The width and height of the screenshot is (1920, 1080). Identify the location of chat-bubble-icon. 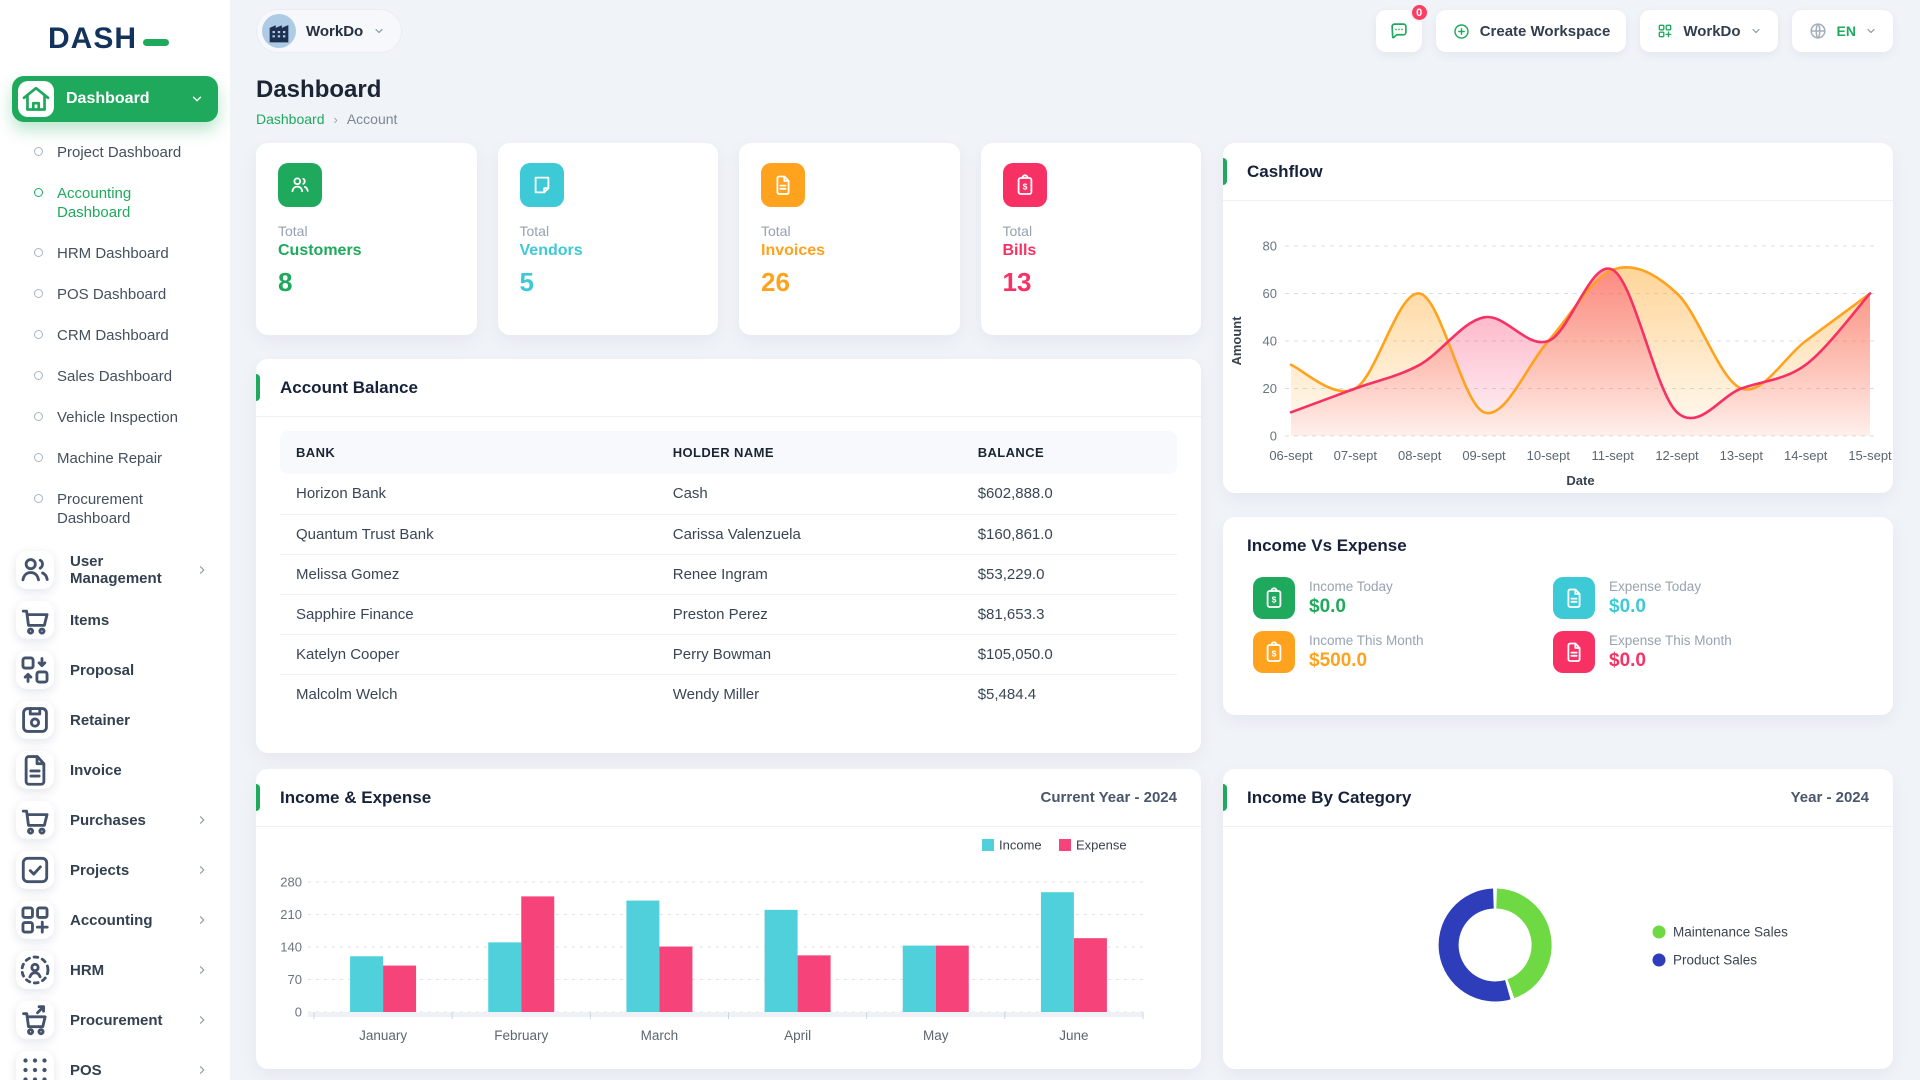
(1399, 31).